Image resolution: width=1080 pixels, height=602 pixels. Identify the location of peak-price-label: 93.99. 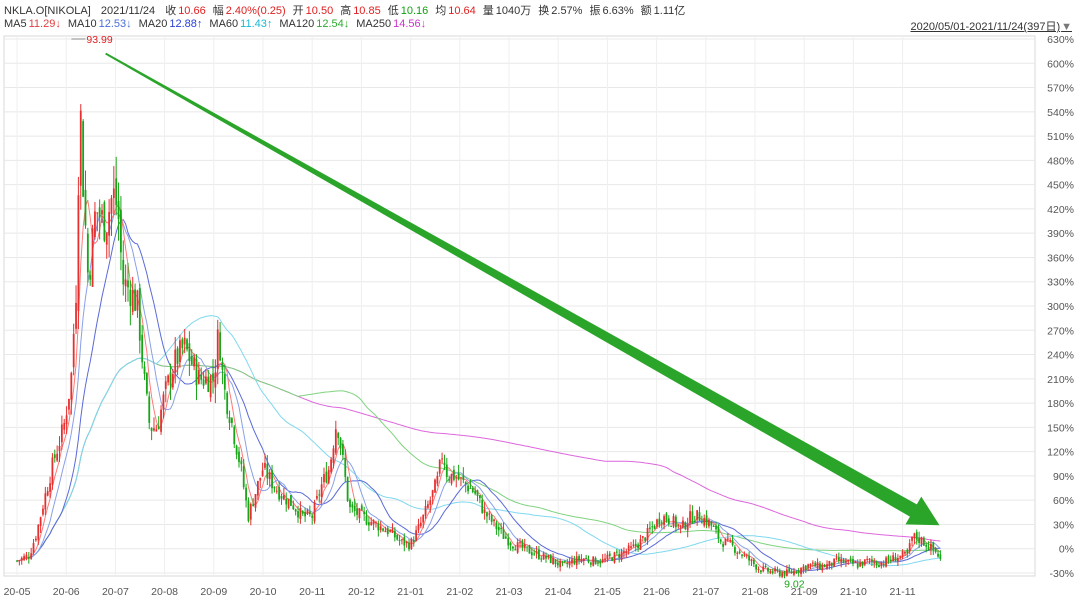
(99, 40).